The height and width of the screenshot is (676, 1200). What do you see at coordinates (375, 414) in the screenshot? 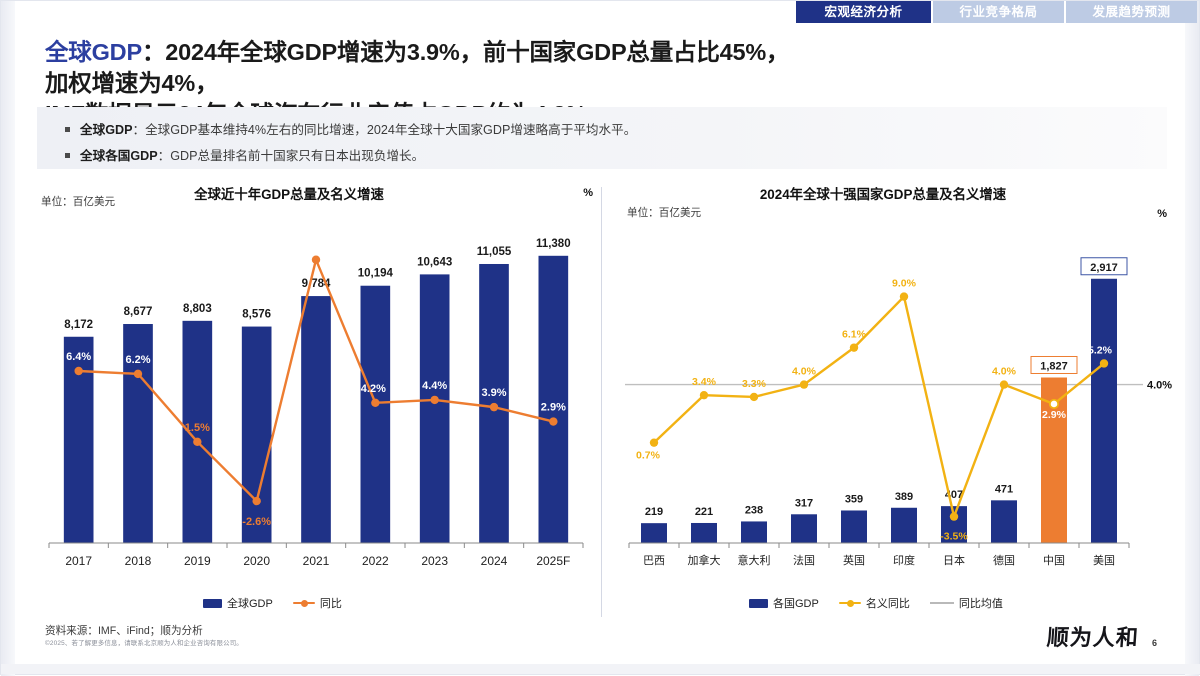
I see `bar-2022` at bounding box center [375, 414].